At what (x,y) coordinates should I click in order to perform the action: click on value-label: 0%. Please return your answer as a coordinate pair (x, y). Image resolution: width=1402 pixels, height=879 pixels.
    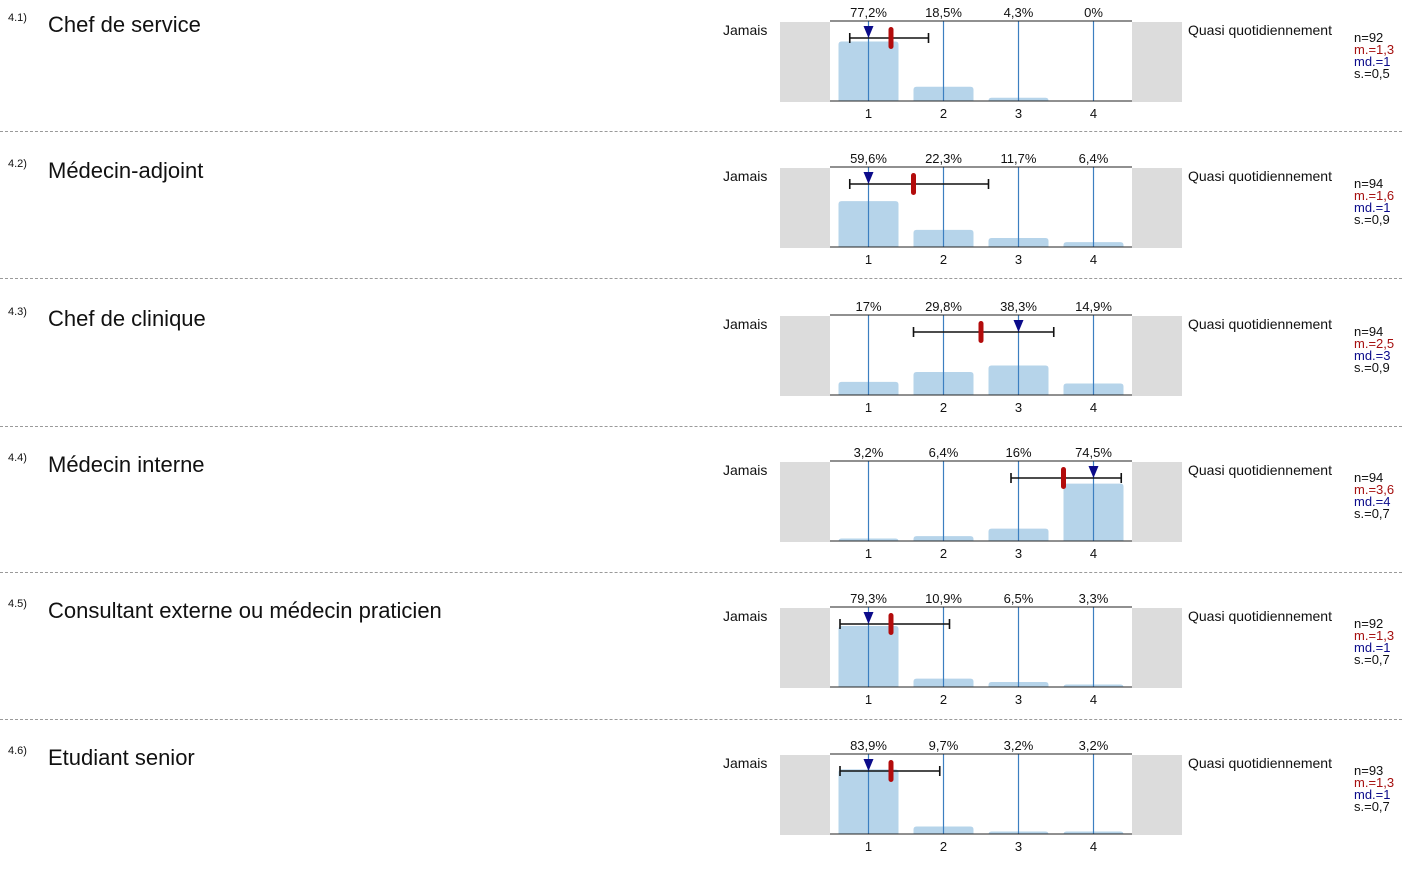
    Looking at the image, I should click on (1093, 12).